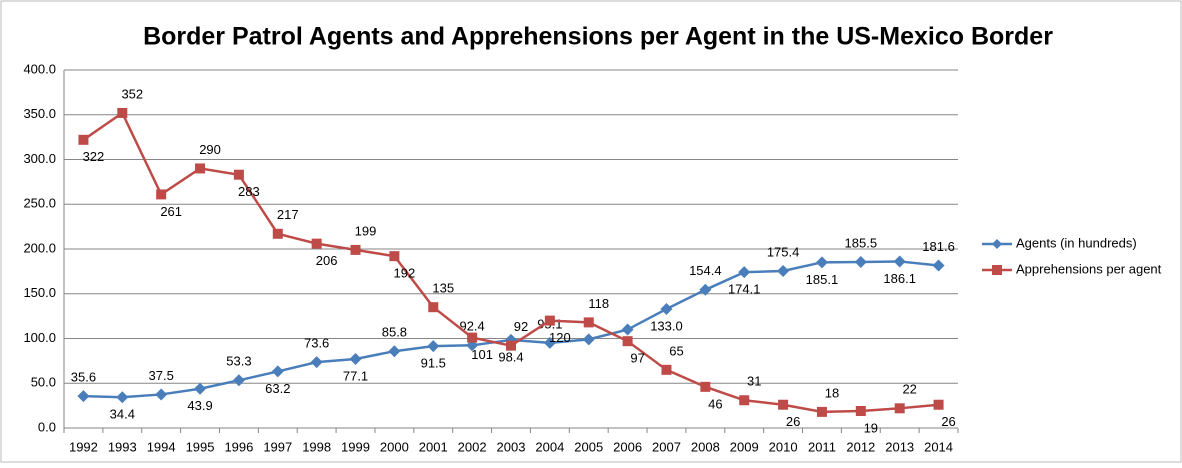 The image size is (1182, 468). I want to click on data-label: 283, so click(249, 191).